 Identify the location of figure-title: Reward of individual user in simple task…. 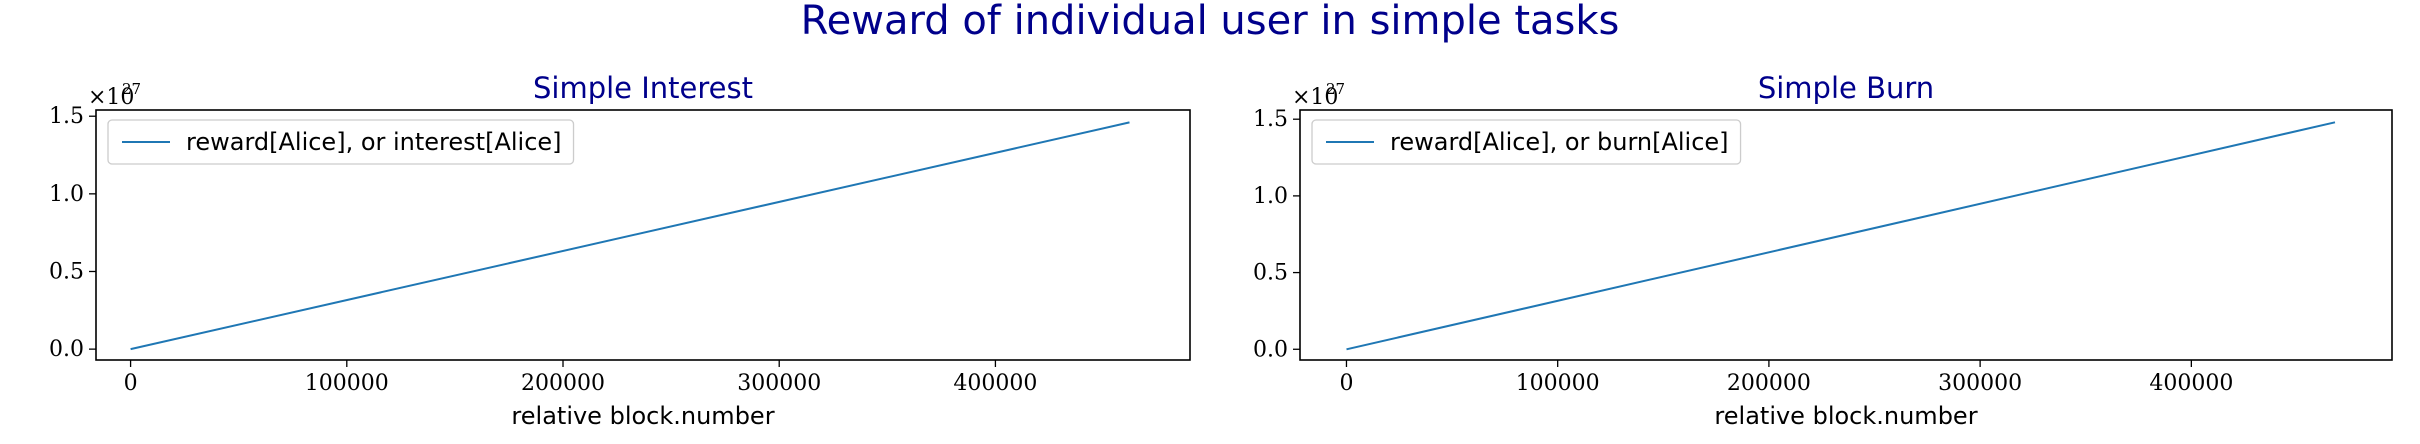
(1210, 22).